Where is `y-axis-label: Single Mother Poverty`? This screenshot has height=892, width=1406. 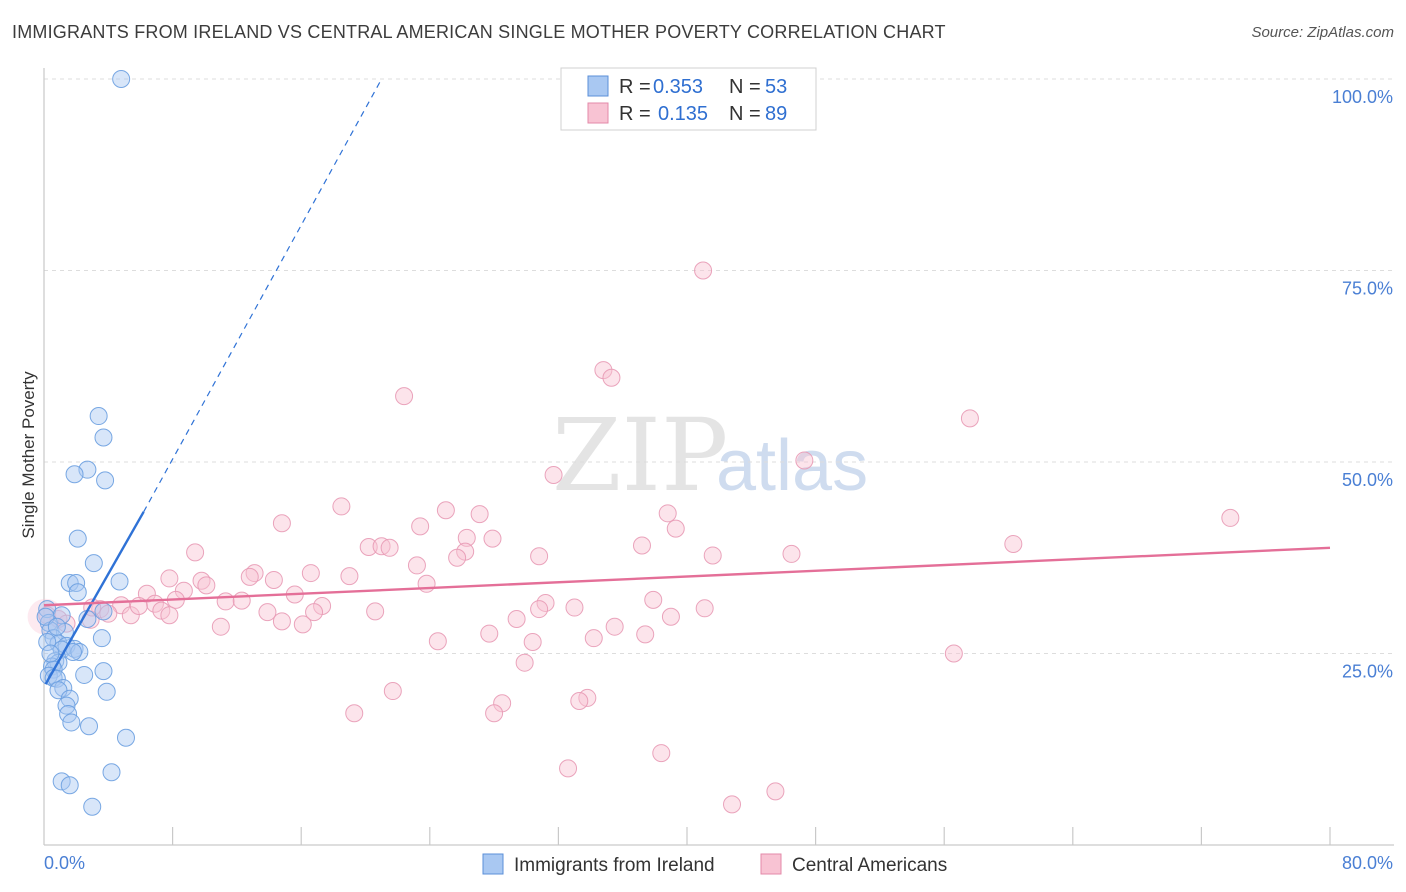 y-axis-label: Single Mother Poverty is located at coordinates (28, 455).